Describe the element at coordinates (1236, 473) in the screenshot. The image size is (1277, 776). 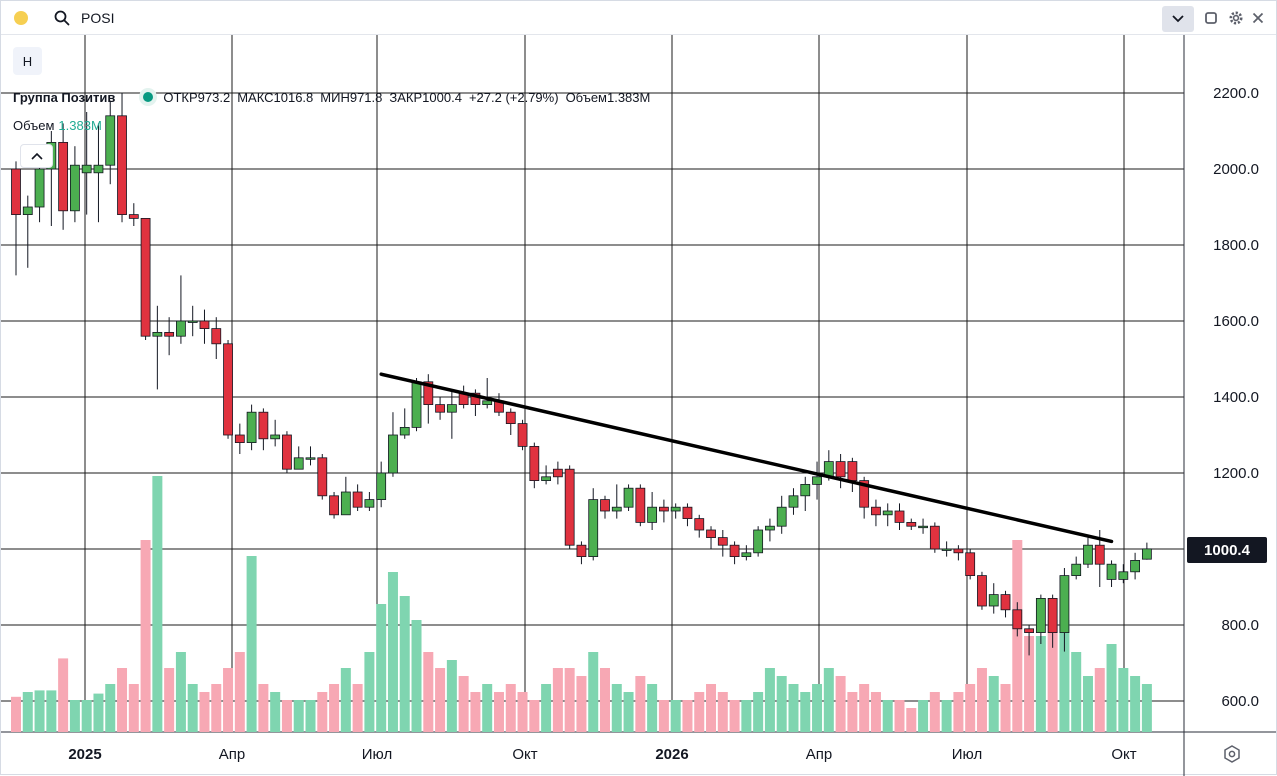
I see `y-tick-label: 1200.0` at that location.